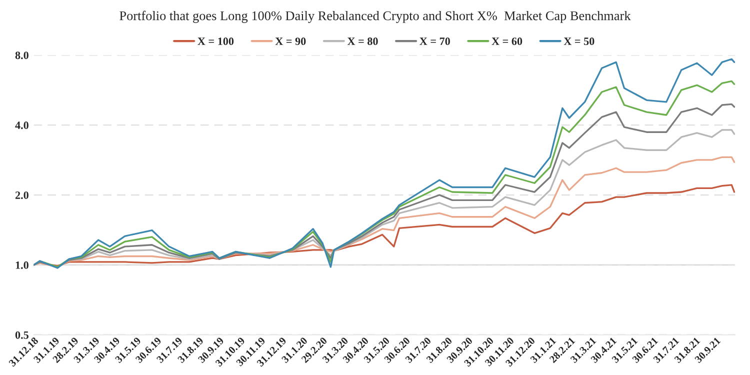  I want to click on y-tick-label: 0.5, so click(21, 335).